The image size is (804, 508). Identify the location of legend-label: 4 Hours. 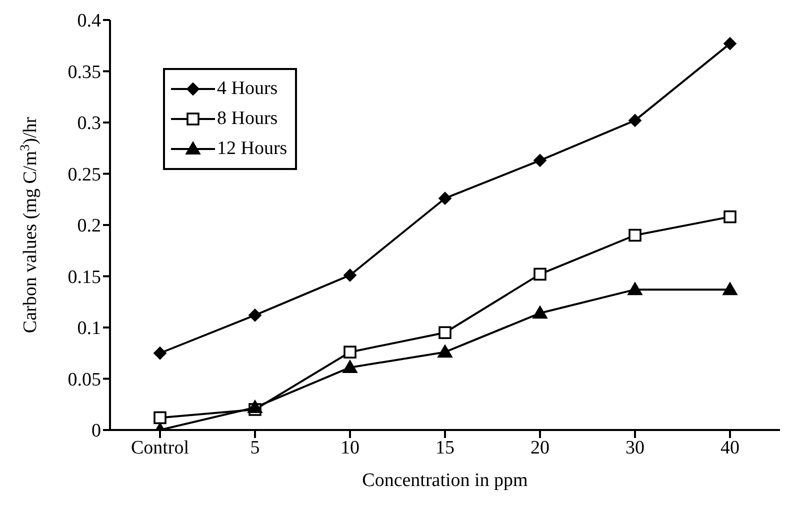
(247, 89).